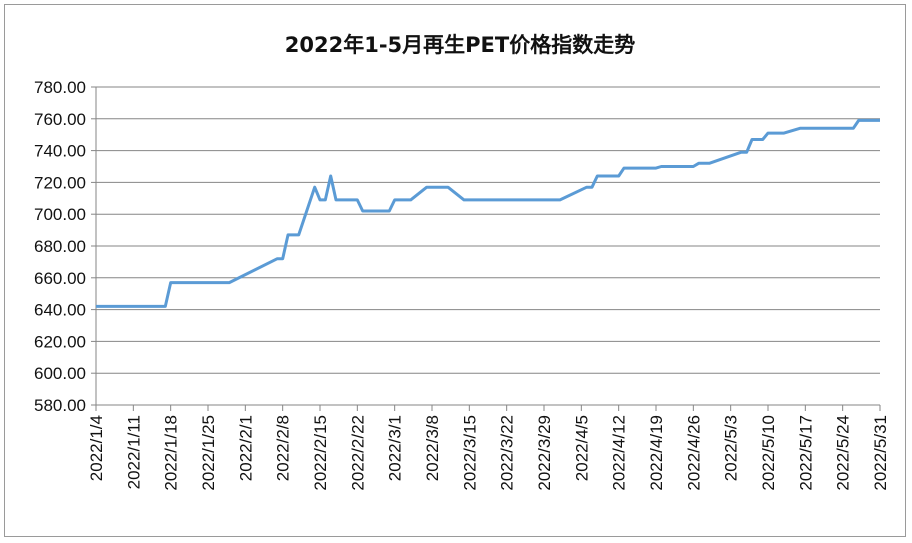  I want to click on x-tick-label: 2022/2/1, so click(245, 448).